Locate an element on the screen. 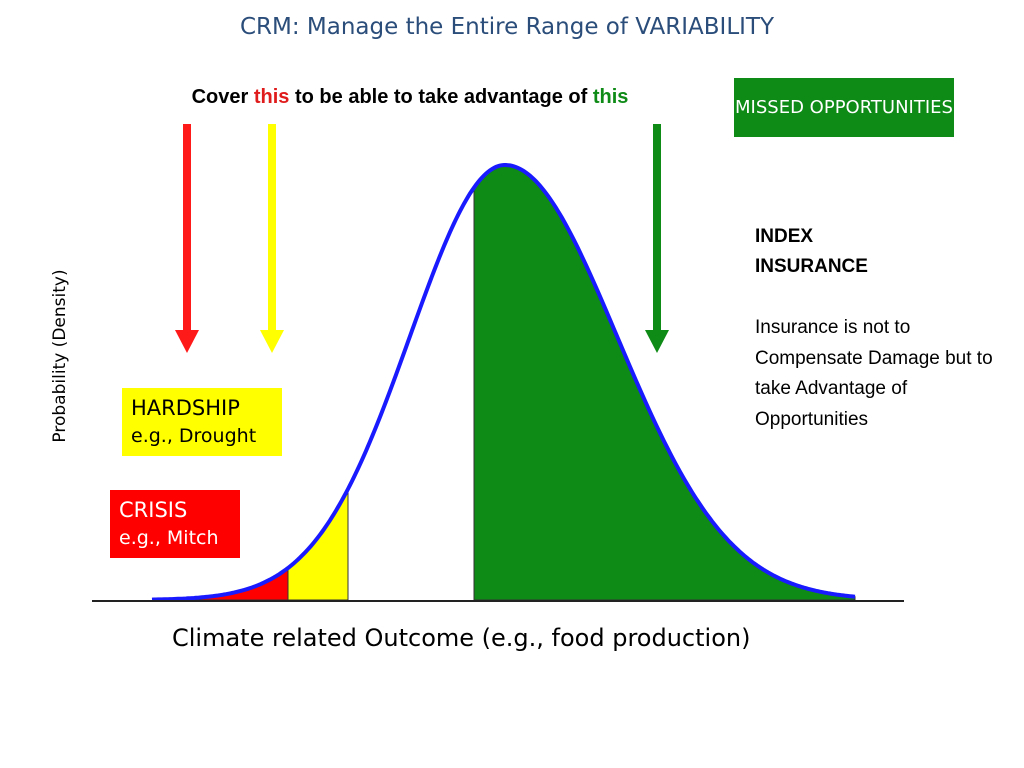 The image size is (1024, 768). missed-box: MISSED OPPORTUNITIES is located at coordinates (844, 107).